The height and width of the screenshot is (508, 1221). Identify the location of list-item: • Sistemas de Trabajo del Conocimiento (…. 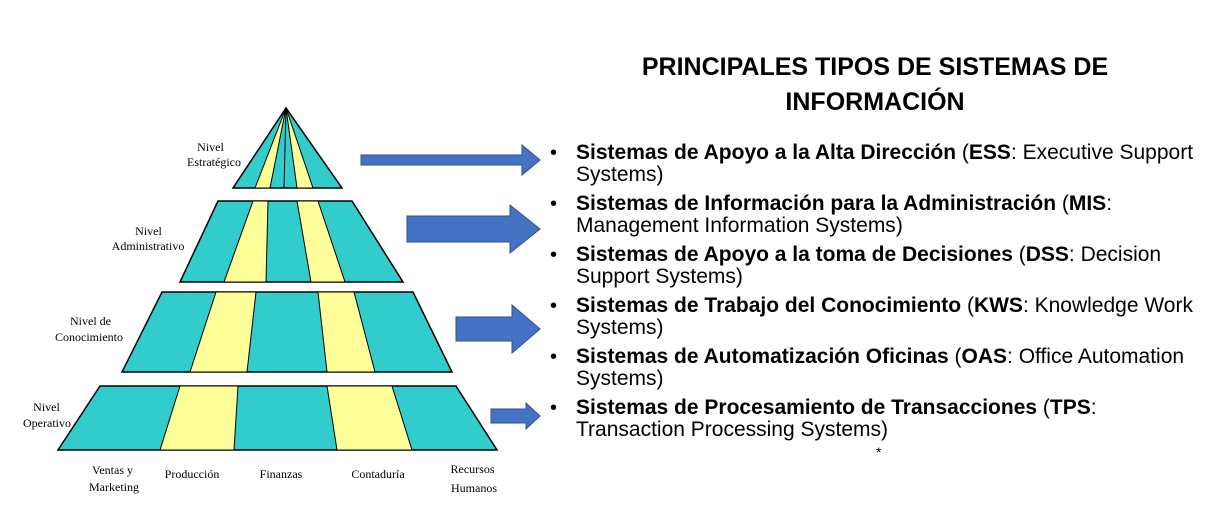
(871, 316).